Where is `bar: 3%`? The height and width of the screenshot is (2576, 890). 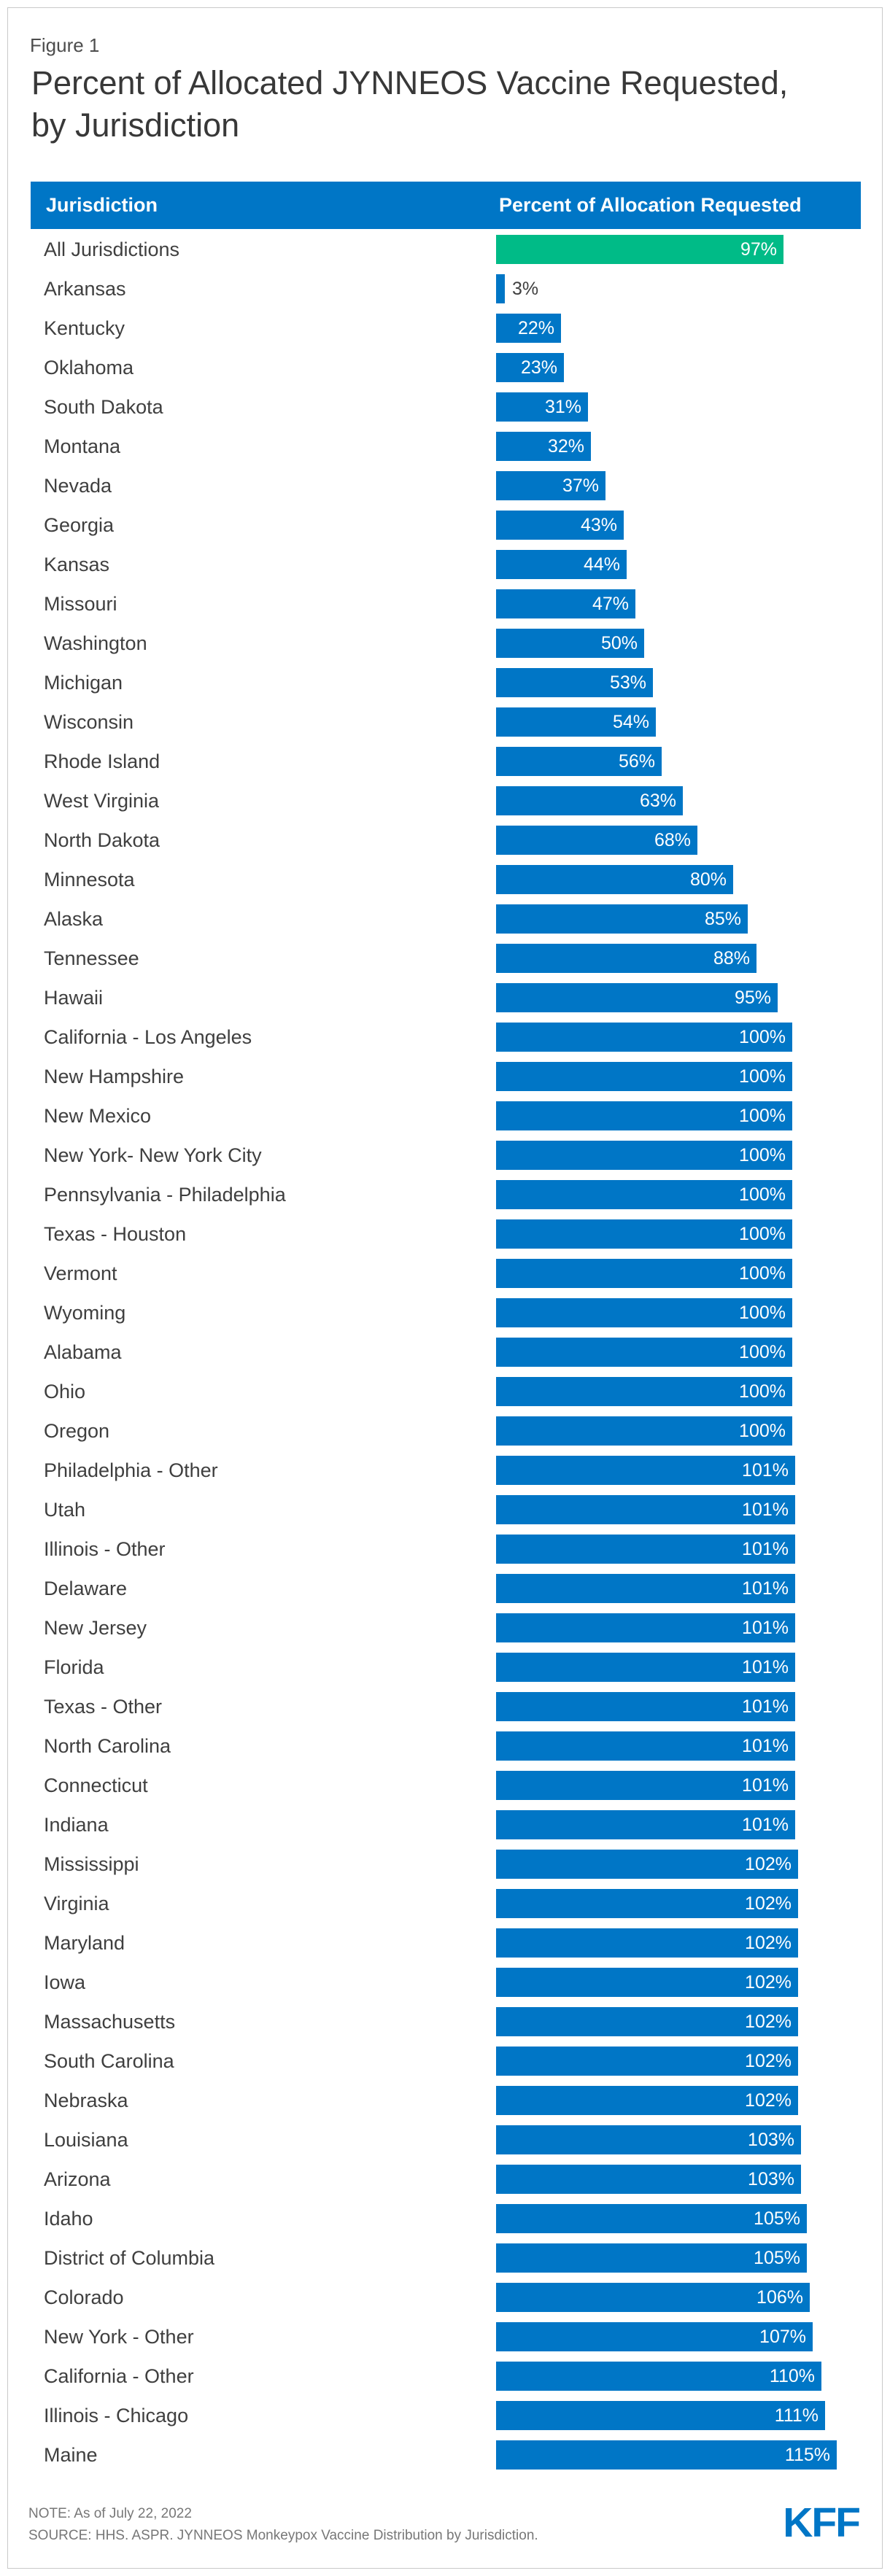 bar: 3% is located at coordinates (517, 289).